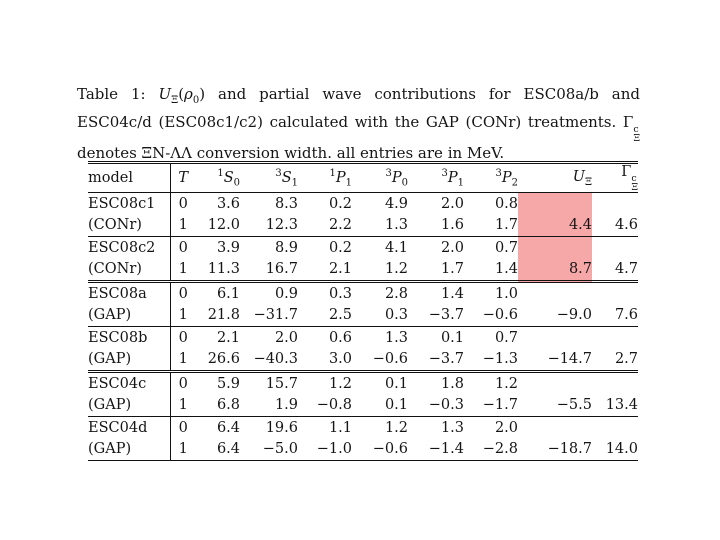 This screenshot has height=540, width=720. I want to click on value-cell: −14.7, so click(569, 359).